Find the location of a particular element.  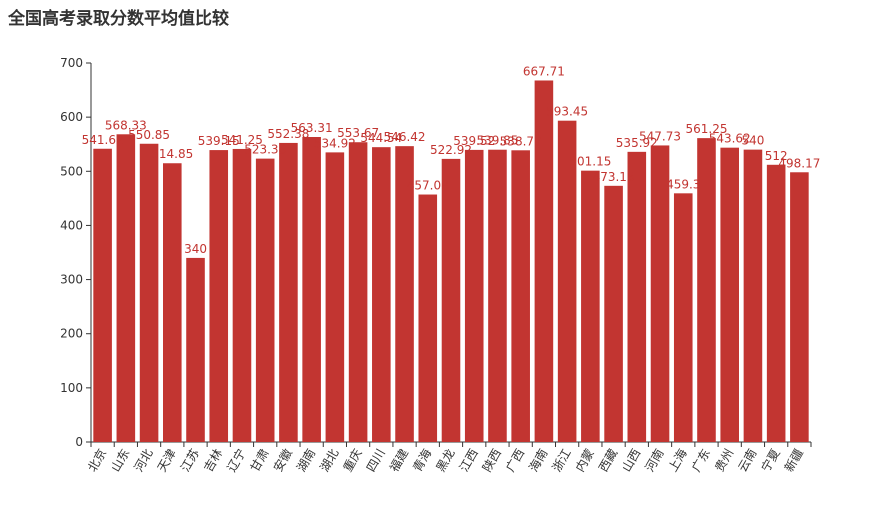

data-label: 523.38 is located at coordinates (265, 150).